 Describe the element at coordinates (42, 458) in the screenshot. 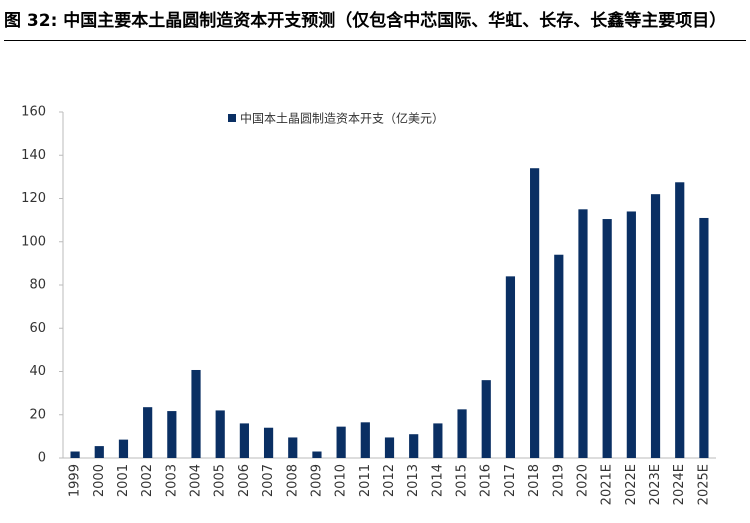

I see `y-tick-label: 0` at that location.